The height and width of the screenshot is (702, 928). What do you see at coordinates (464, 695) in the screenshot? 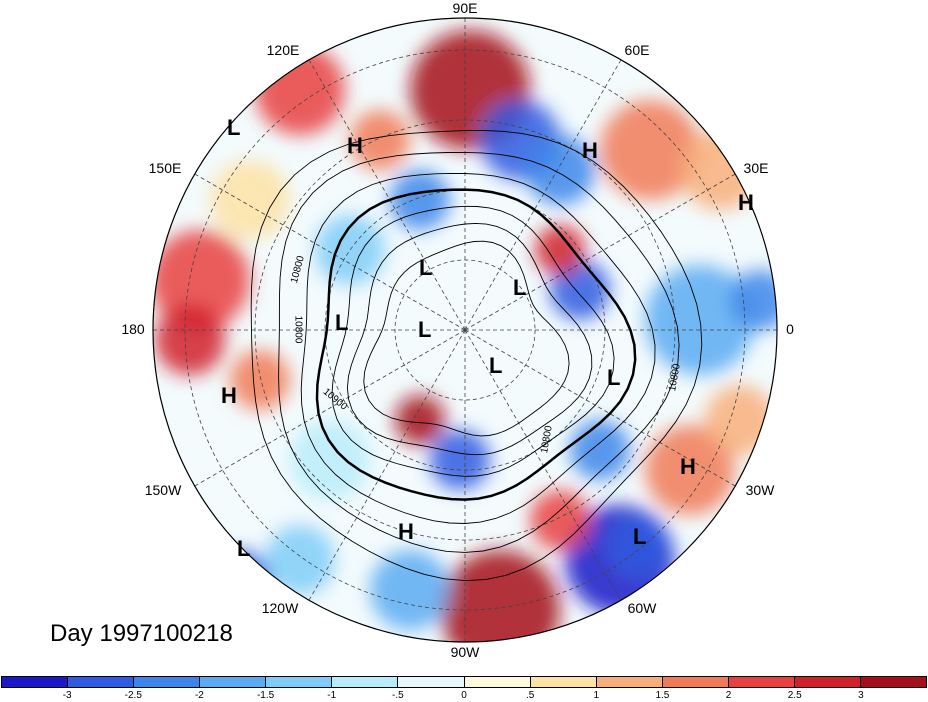
I see `colorbar-tick-label: 0` at bounding box center [464, 695].